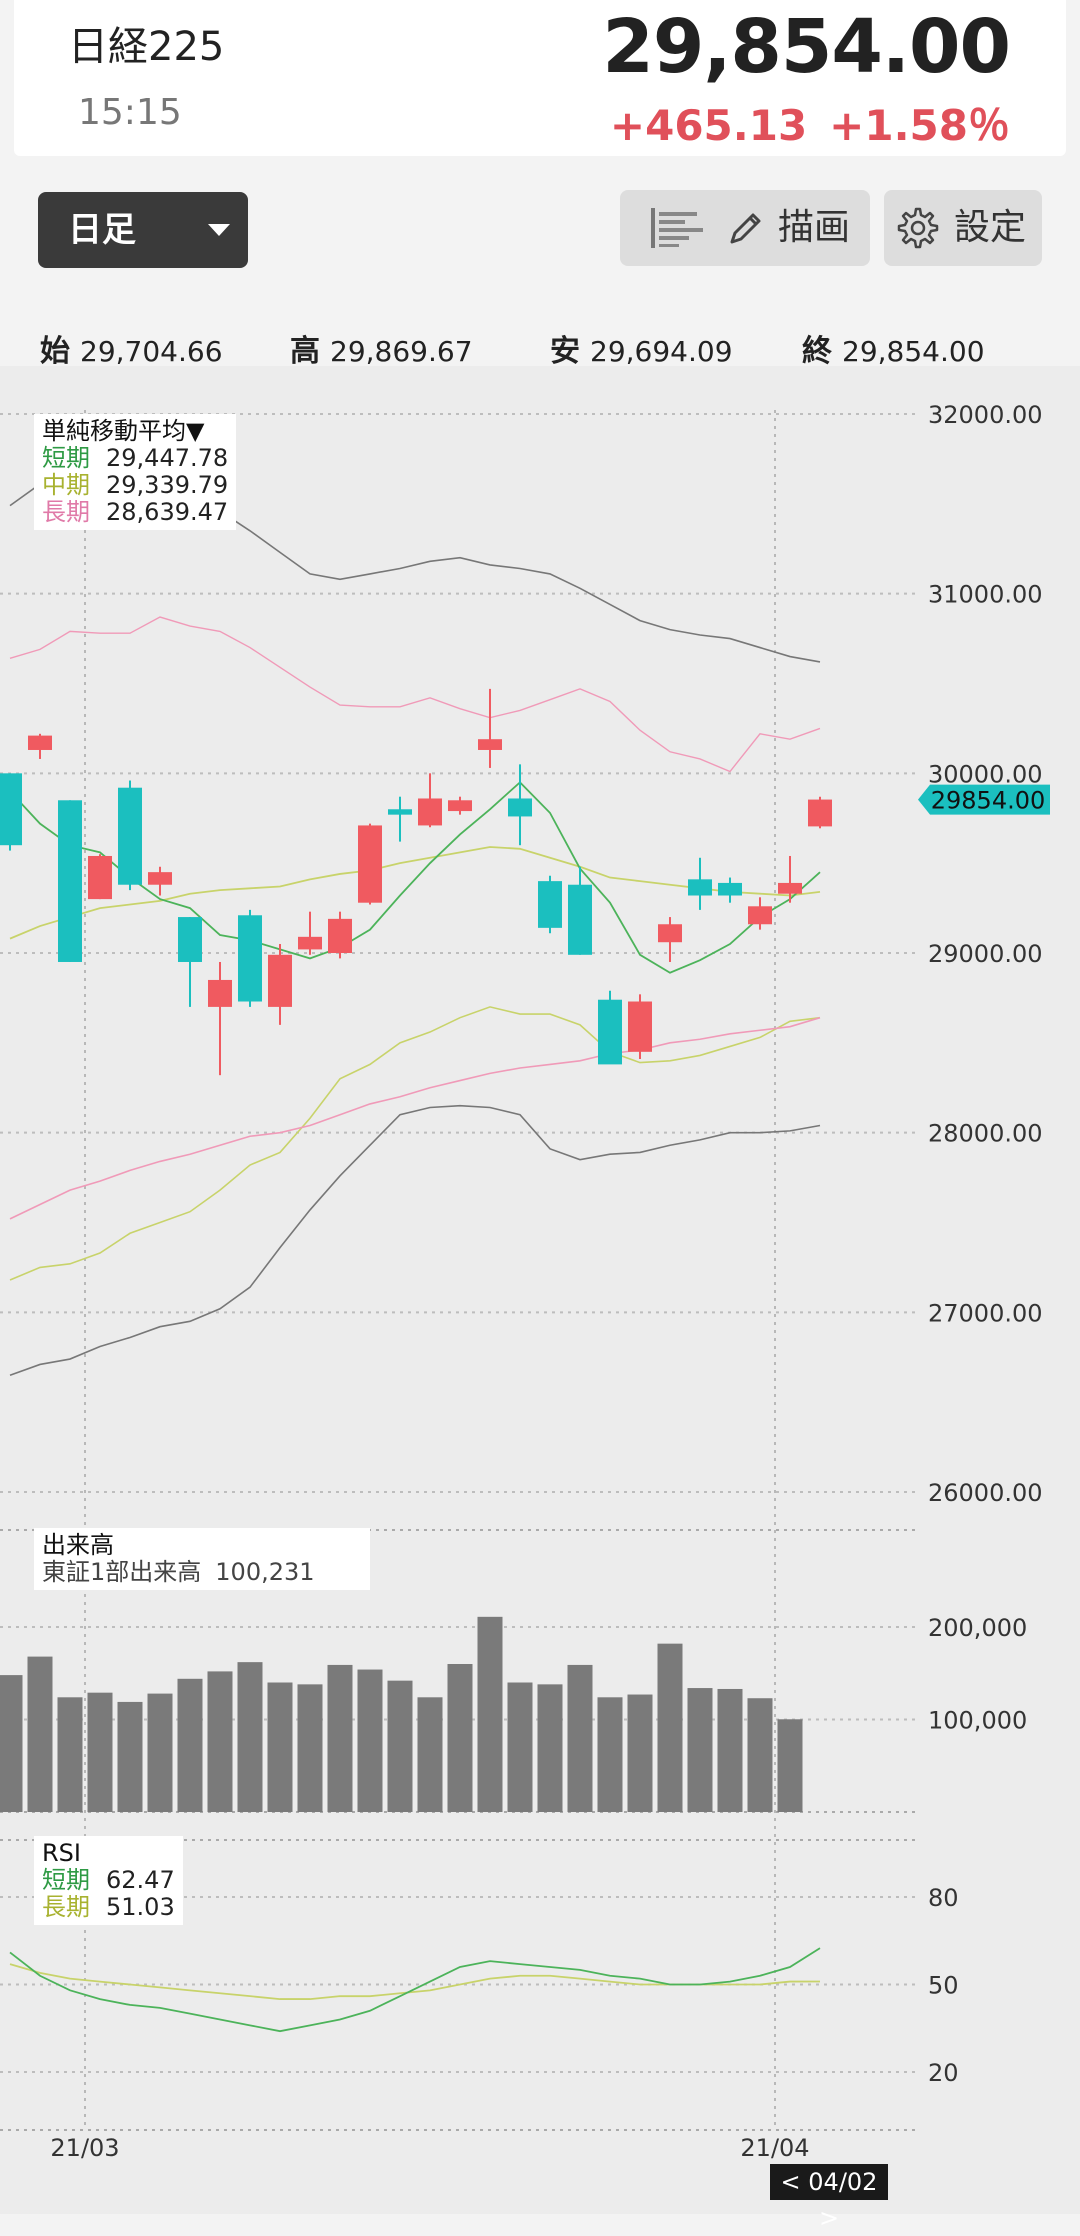 The width and height of the screenshot is (1080, 2236). What do you see at coordinates (66, 512) in the screenshot?
I see `ma-long-label: 長期` at bounding box center [66, 512].